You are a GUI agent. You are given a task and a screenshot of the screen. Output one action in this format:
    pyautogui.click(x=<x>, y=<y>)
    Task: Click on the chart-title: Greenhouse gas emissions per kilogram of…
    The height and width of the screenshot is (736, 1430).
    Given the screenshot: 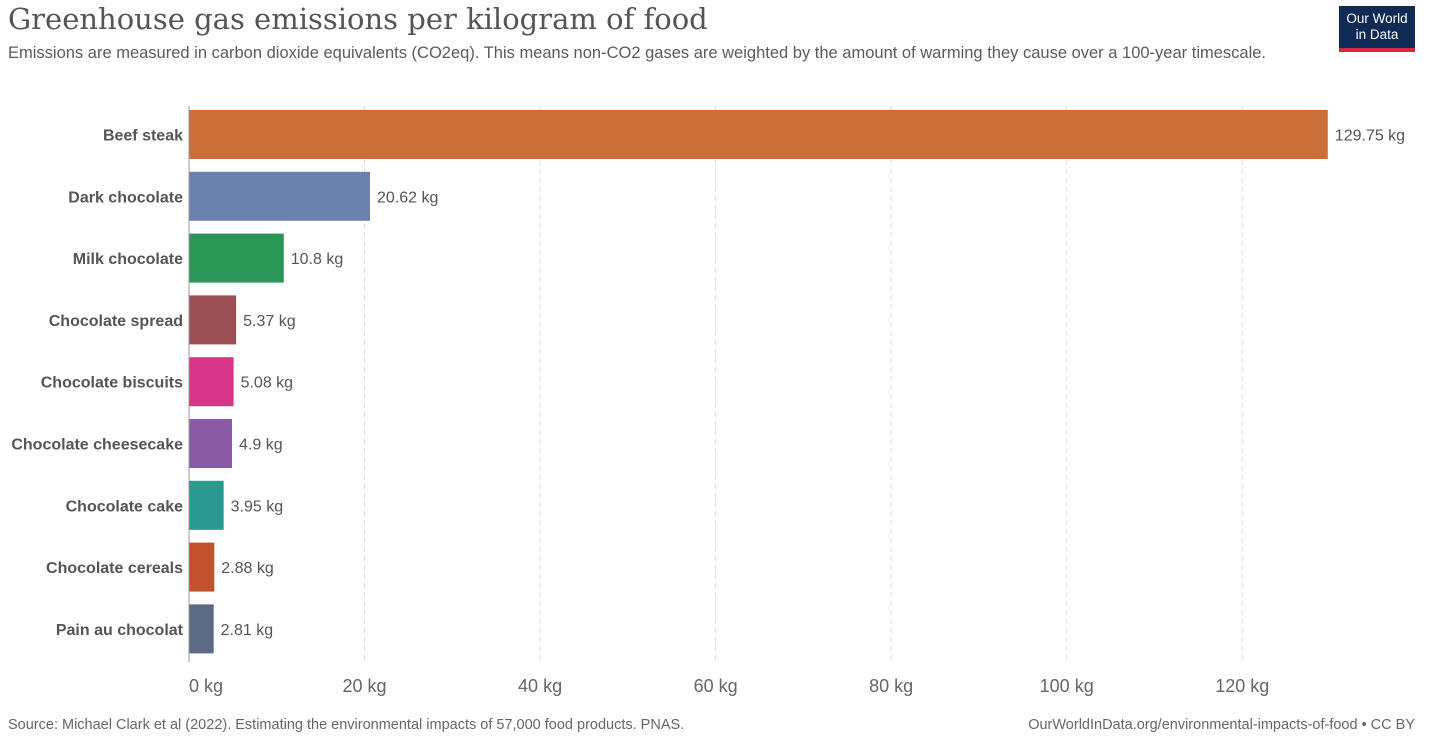 What is the action you would take?
    pyautogui.click(x=358, y=19)
    